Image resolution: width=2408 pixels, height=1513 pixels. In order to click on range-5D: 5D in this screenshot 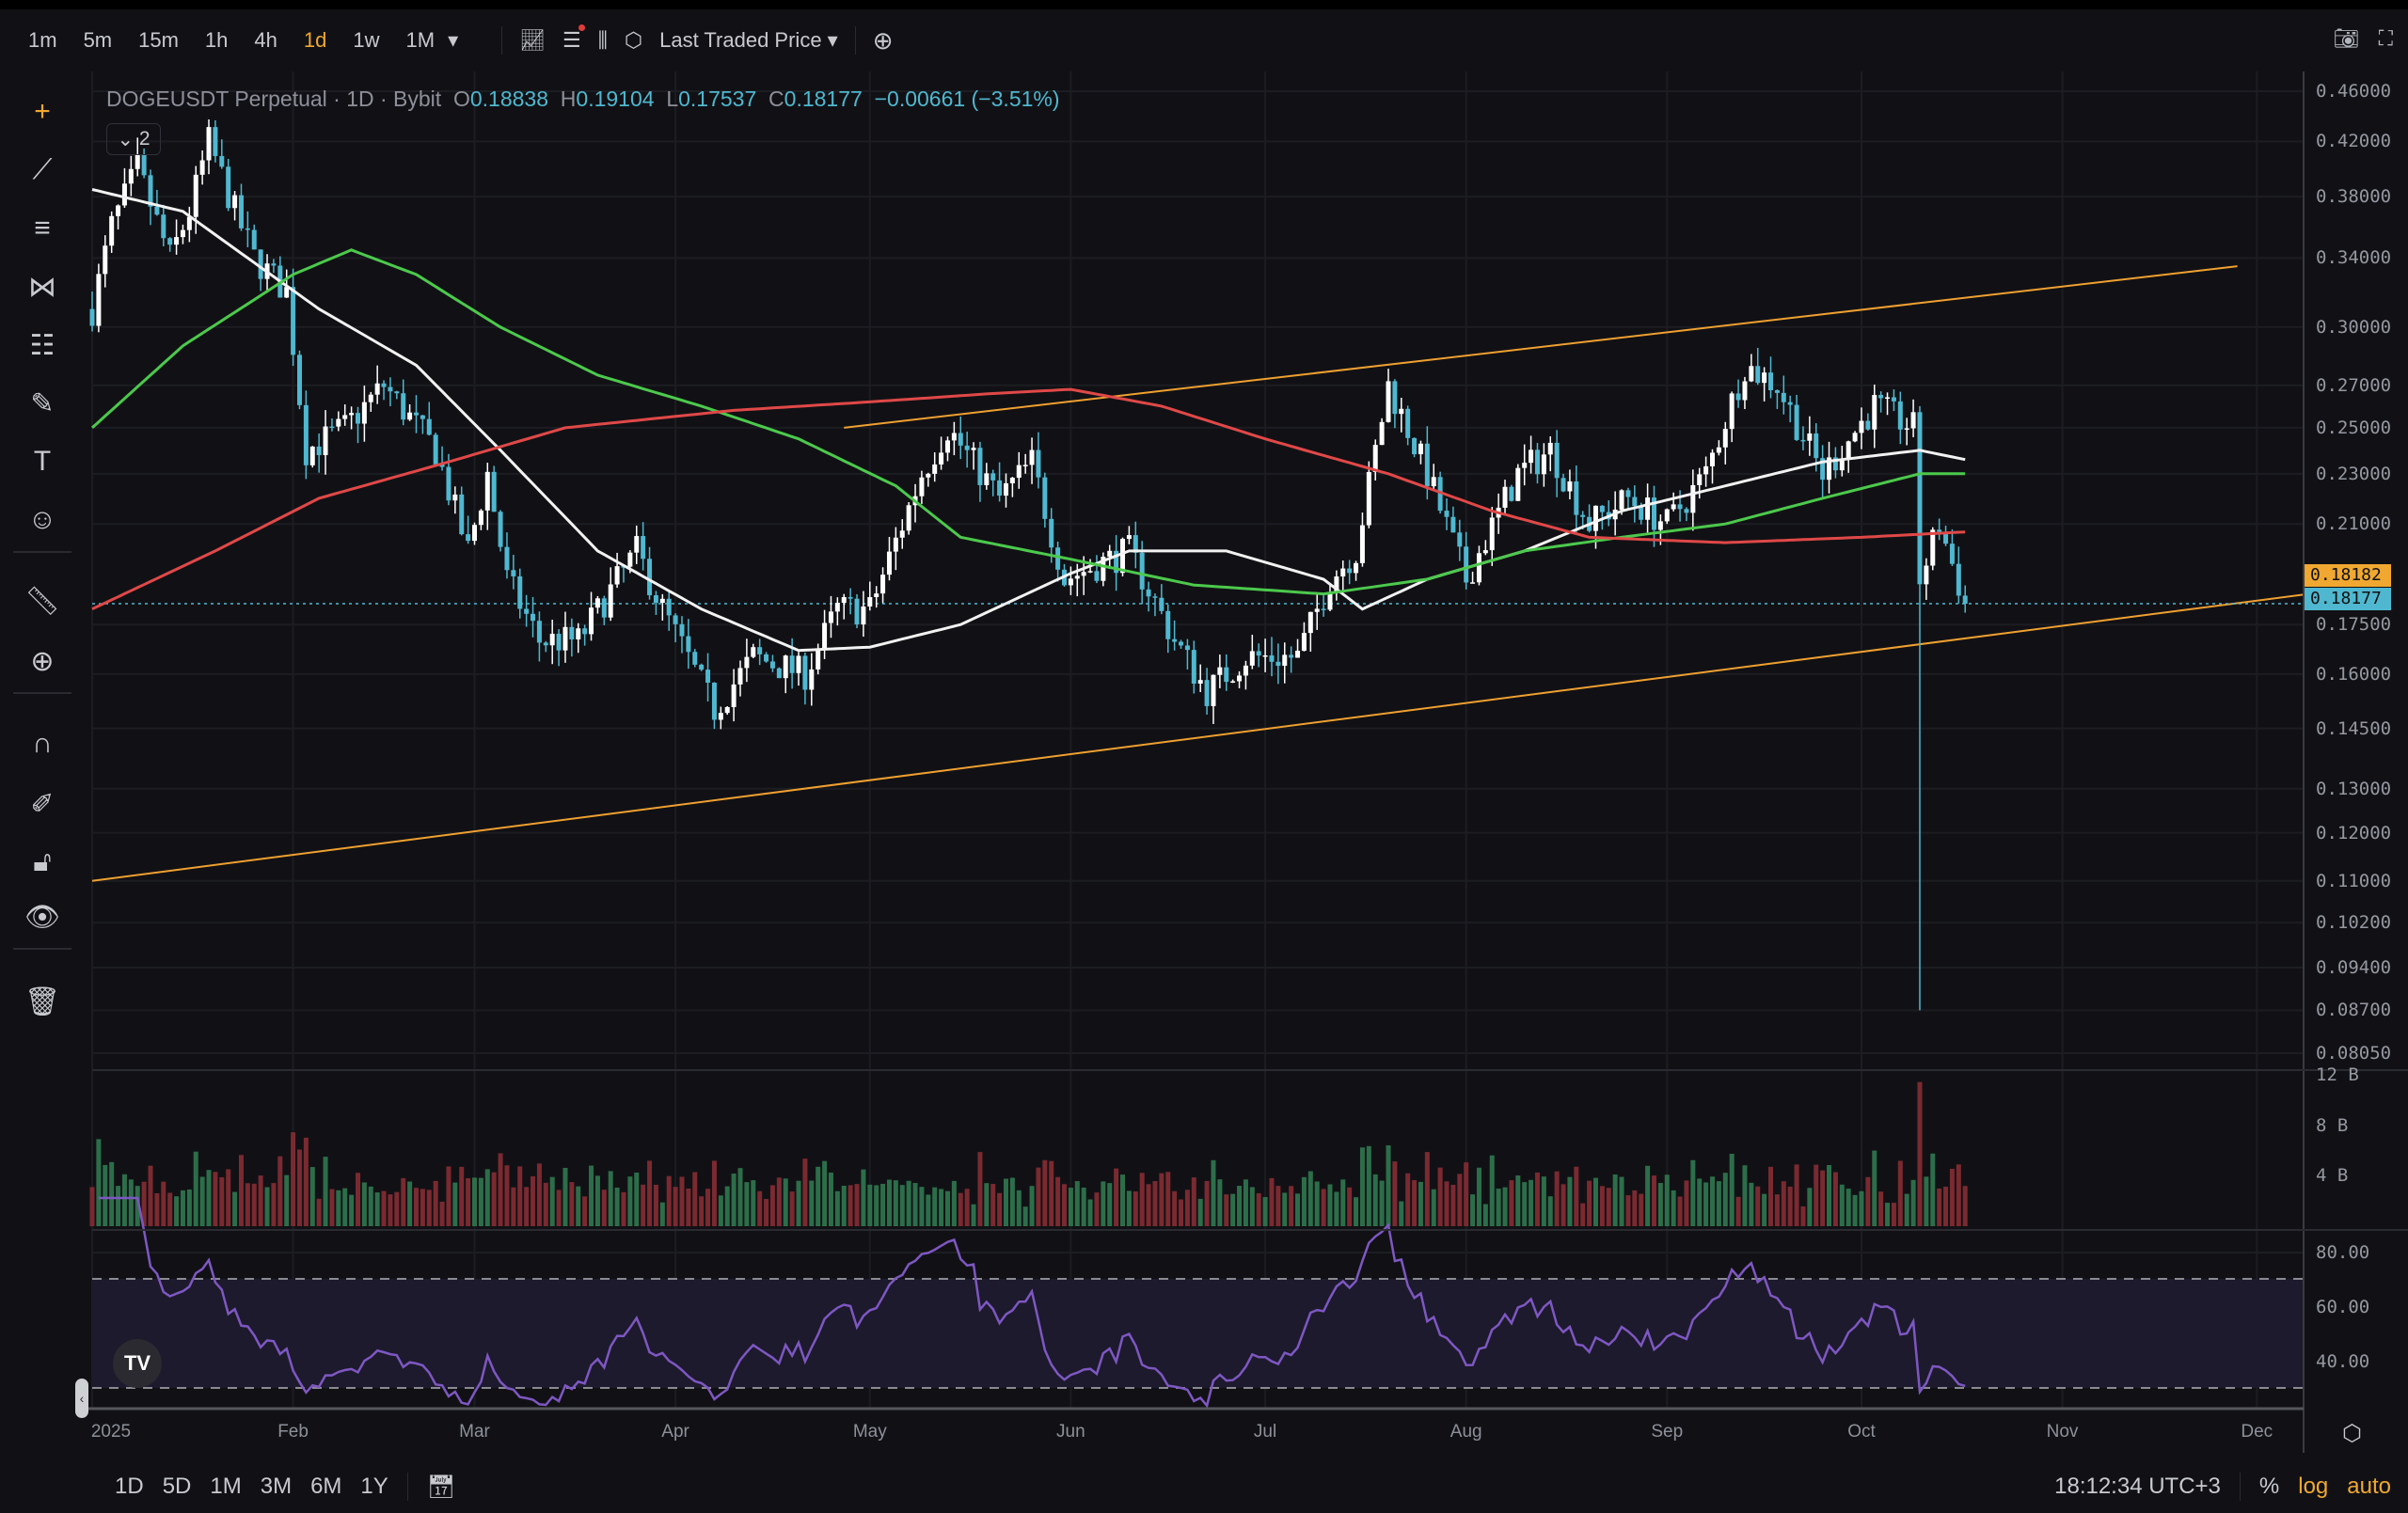, I will do `click(177, 1486)`.